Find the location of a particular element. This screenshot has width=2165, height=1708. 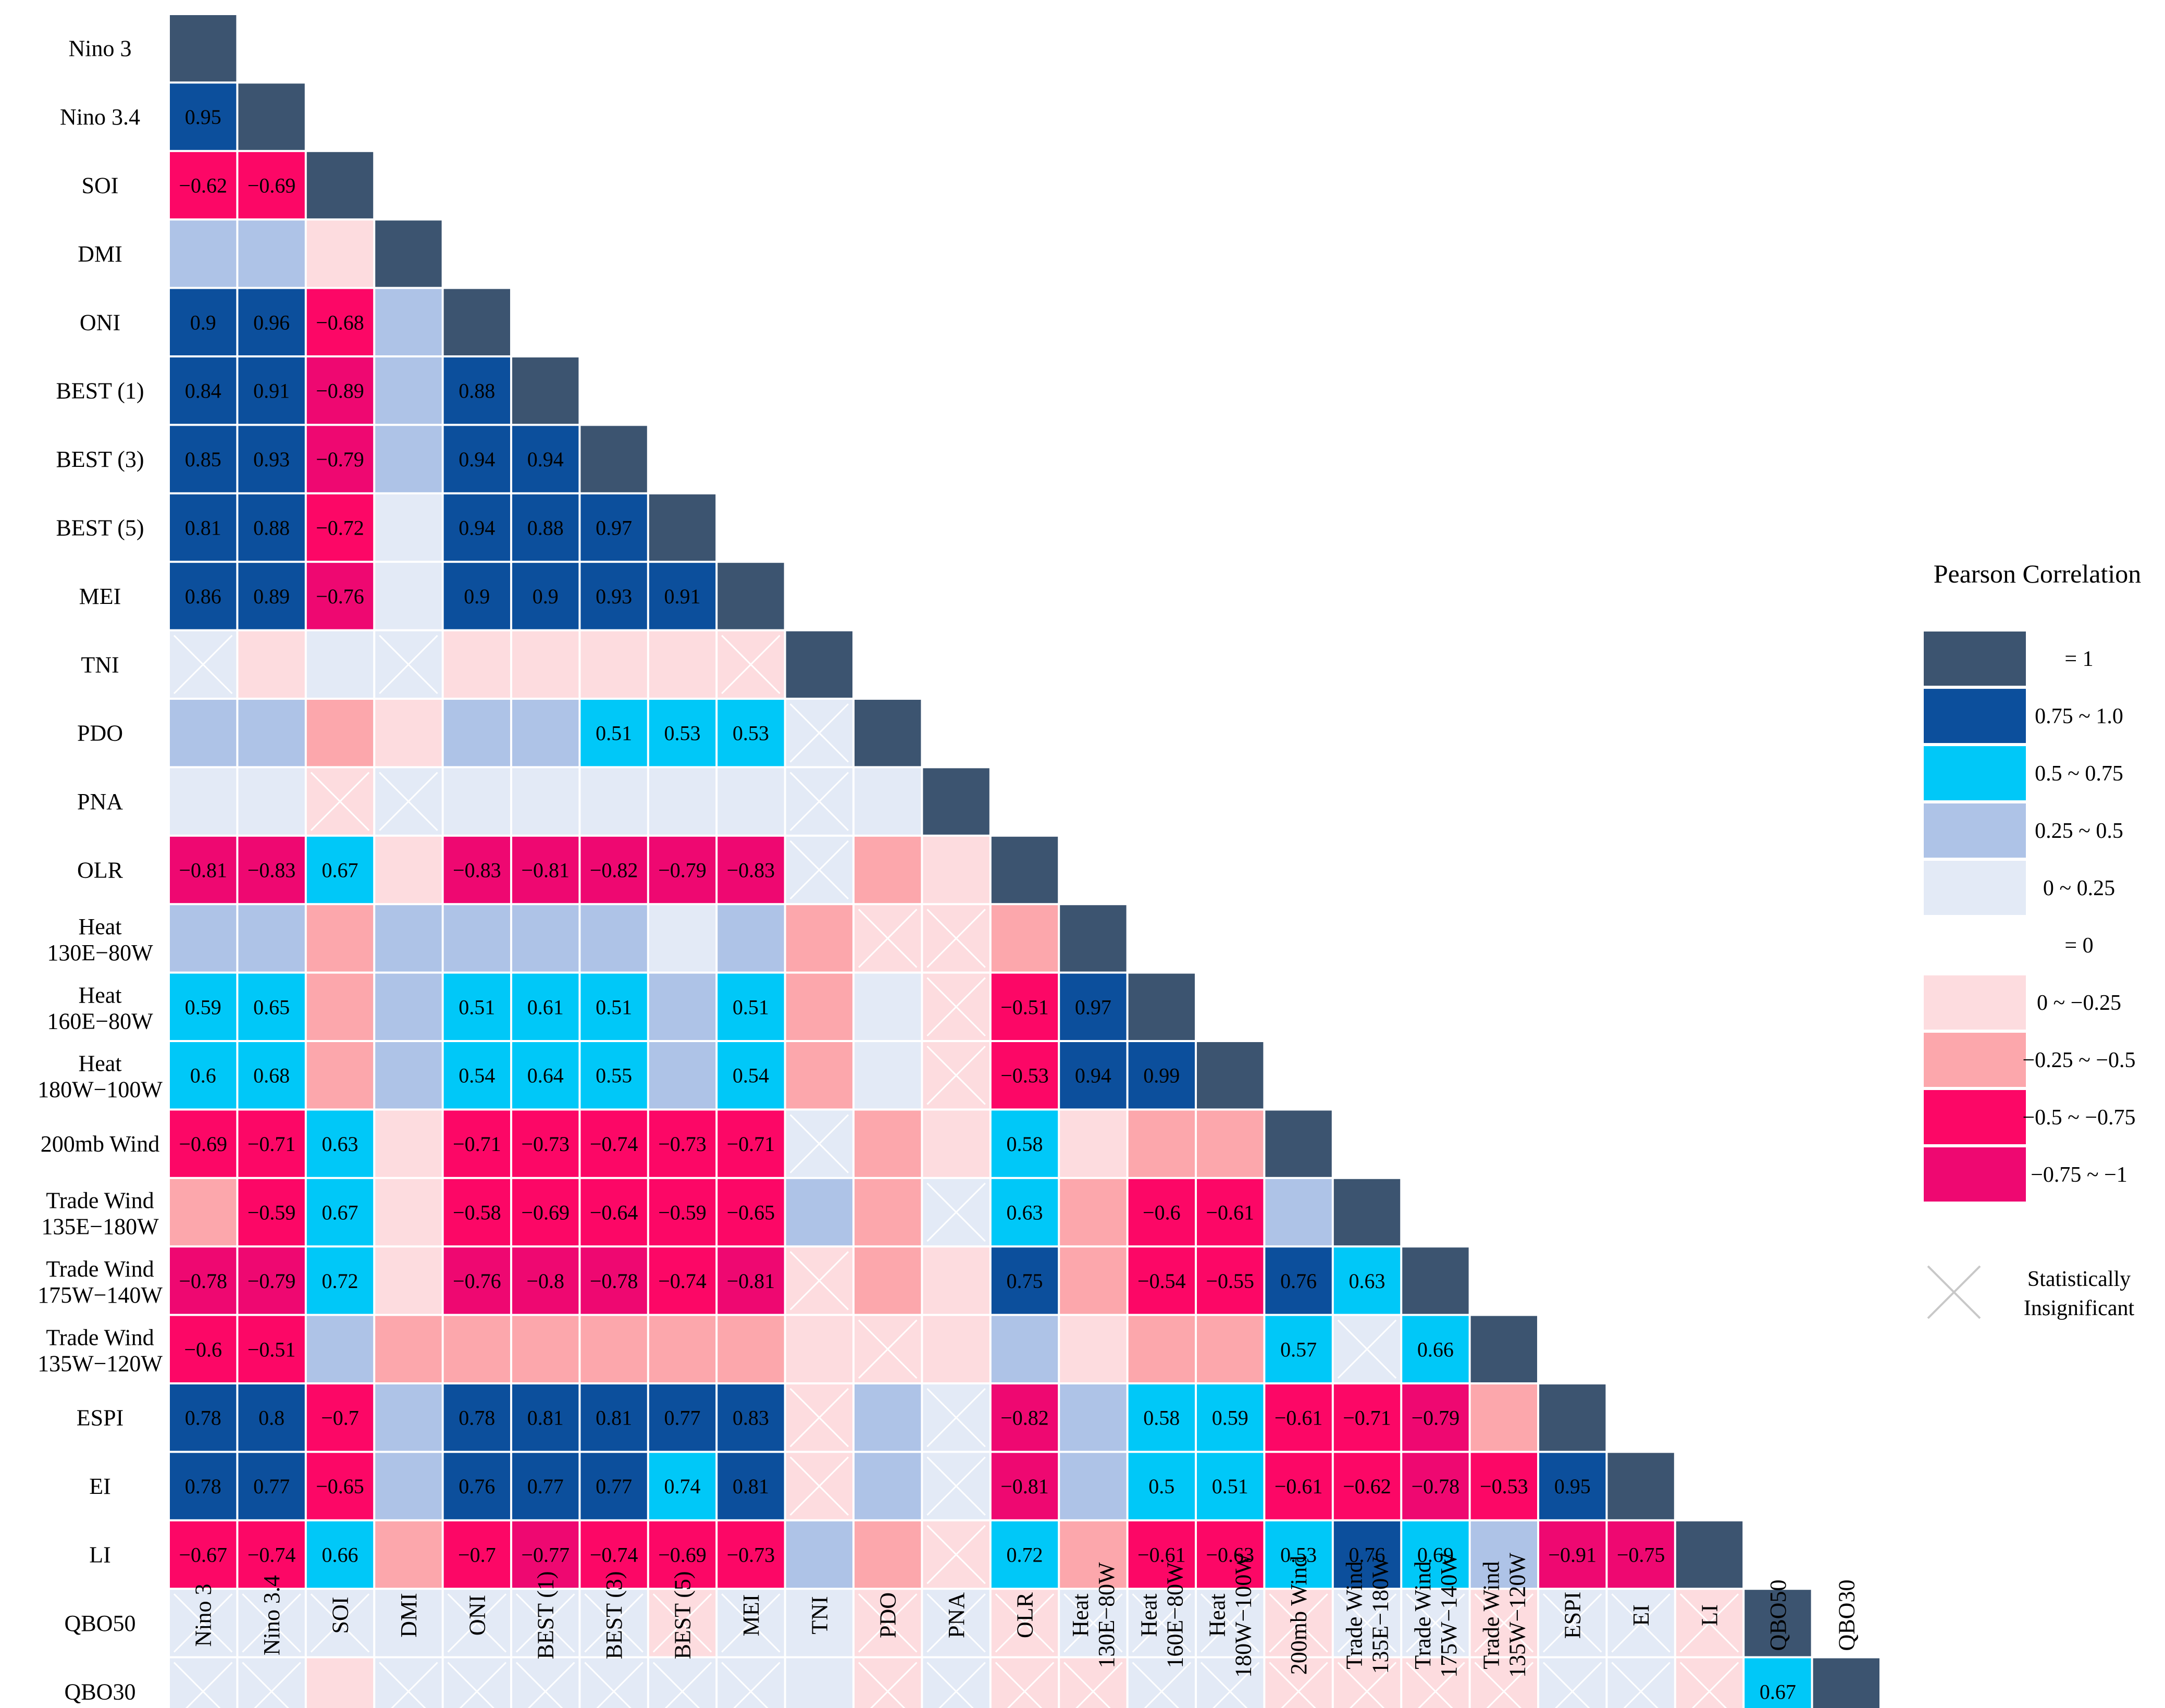

cell-value-label: −0.51 is located at coordinates (272, 1349).